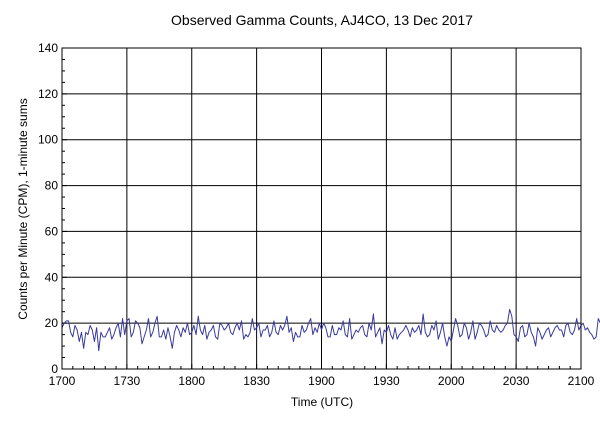 The image size is (600, 428). What do you see at coordinates (62, 381) in the screenshot?
I see `x-tick-label: 1700` at bounding box center [62, 381].